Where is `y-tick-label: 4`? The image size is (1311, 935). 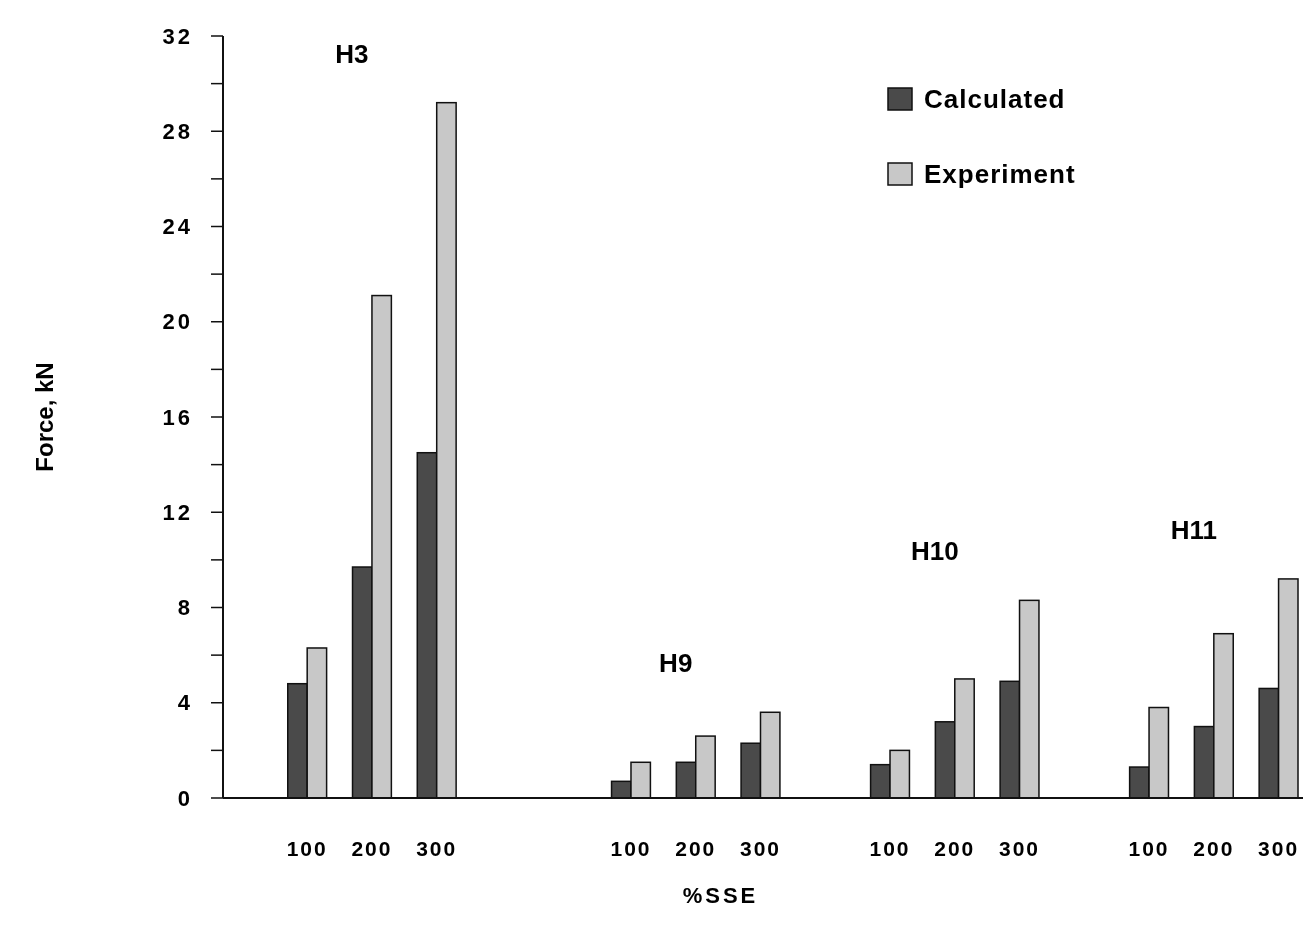 y-tick-label: 4 is located at coordinates (185, 703).